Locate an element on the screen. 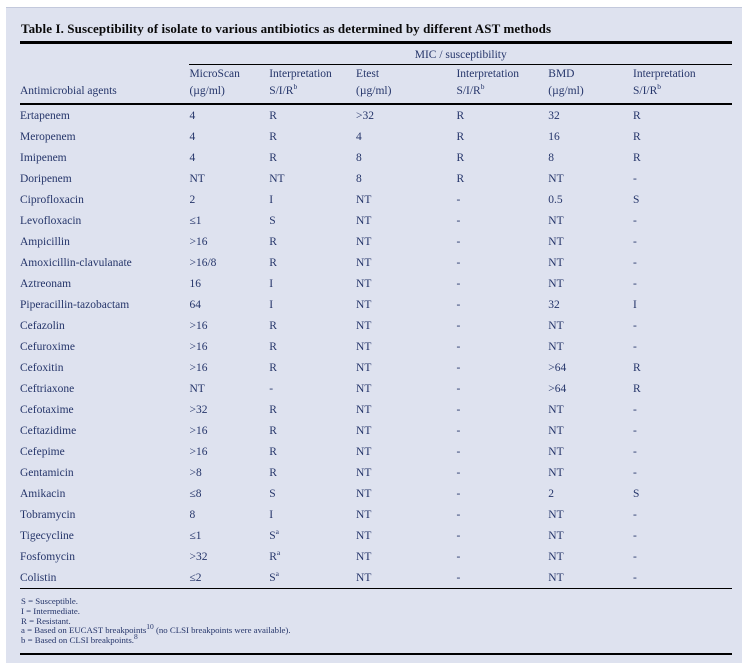 The height and width of the screenshot is (670, 748). value-cell: 8 is located at coordinates (359, 178).